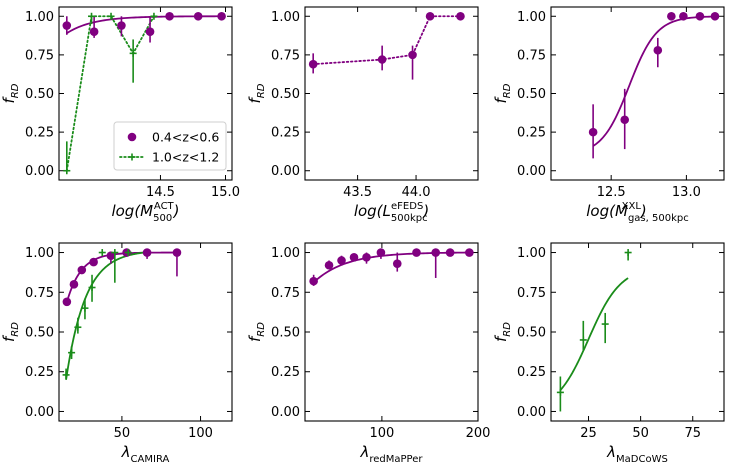 The width and height of the screenshot is (748, 464). I want to click on x-axis-label: λCAMIRA, so click(145, 453).